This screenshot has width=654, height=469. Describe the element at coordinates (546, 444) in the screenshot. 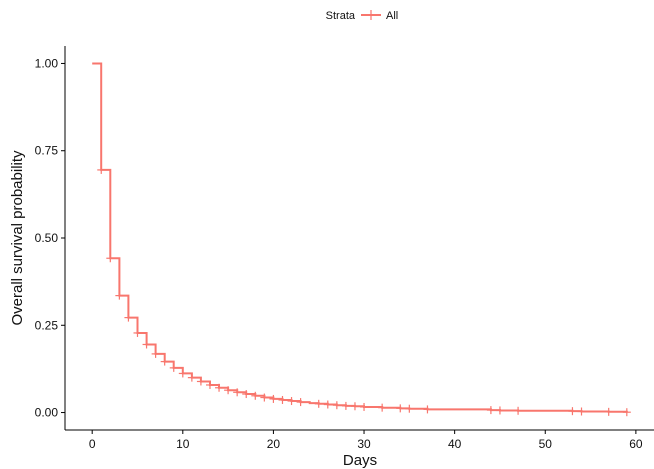

I see `x-tick-label: 50` at that location.